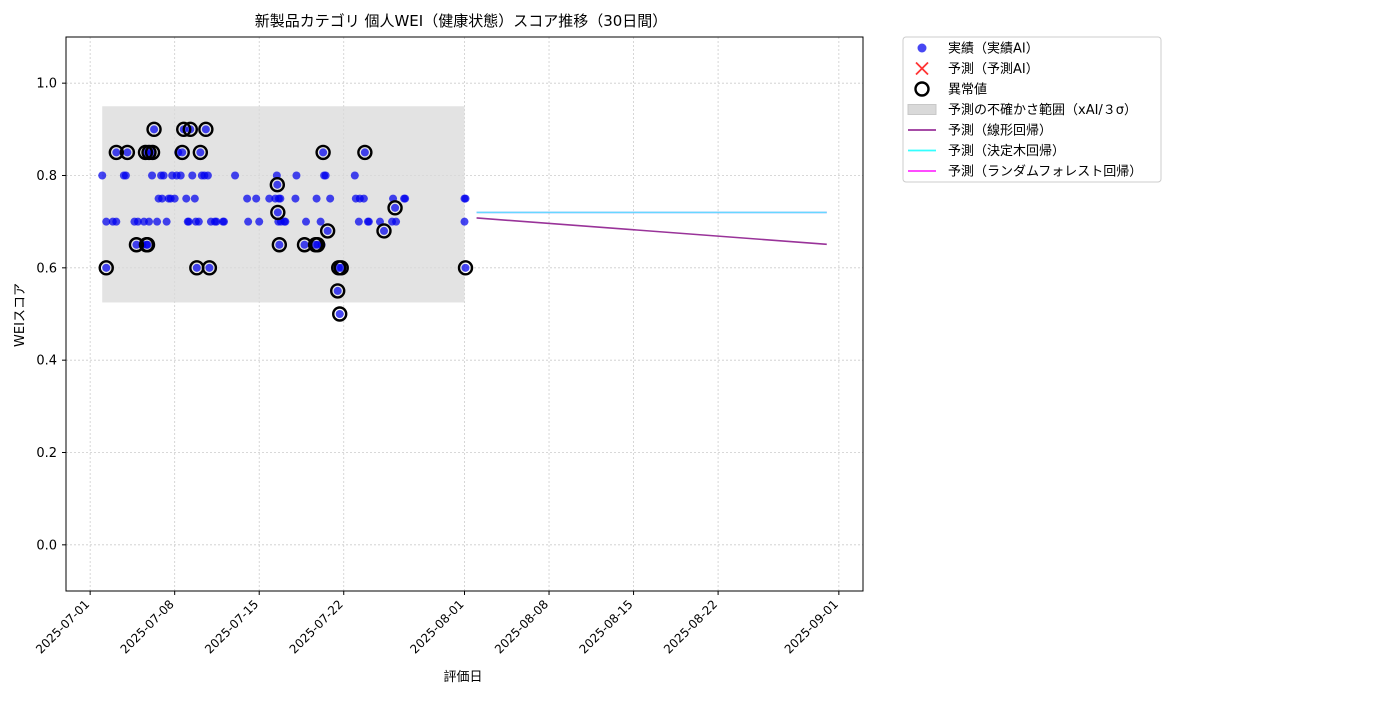  What do you see at coordinates (1000, 131) in the screenshot?
I see `legend-label-linear: 予測（線形回帰）` at bounding box center [1000, 131].